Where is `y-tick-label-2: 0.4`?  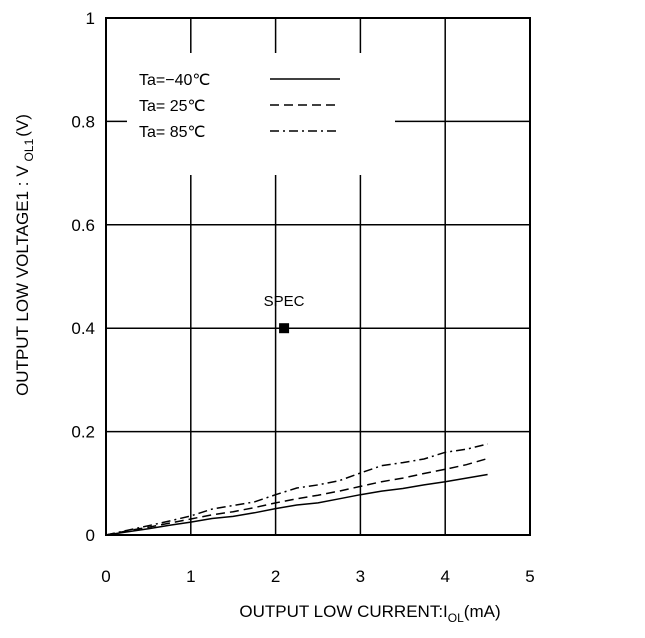 y-tick-label-2: 0.4 is located at coordinates (83, 328).